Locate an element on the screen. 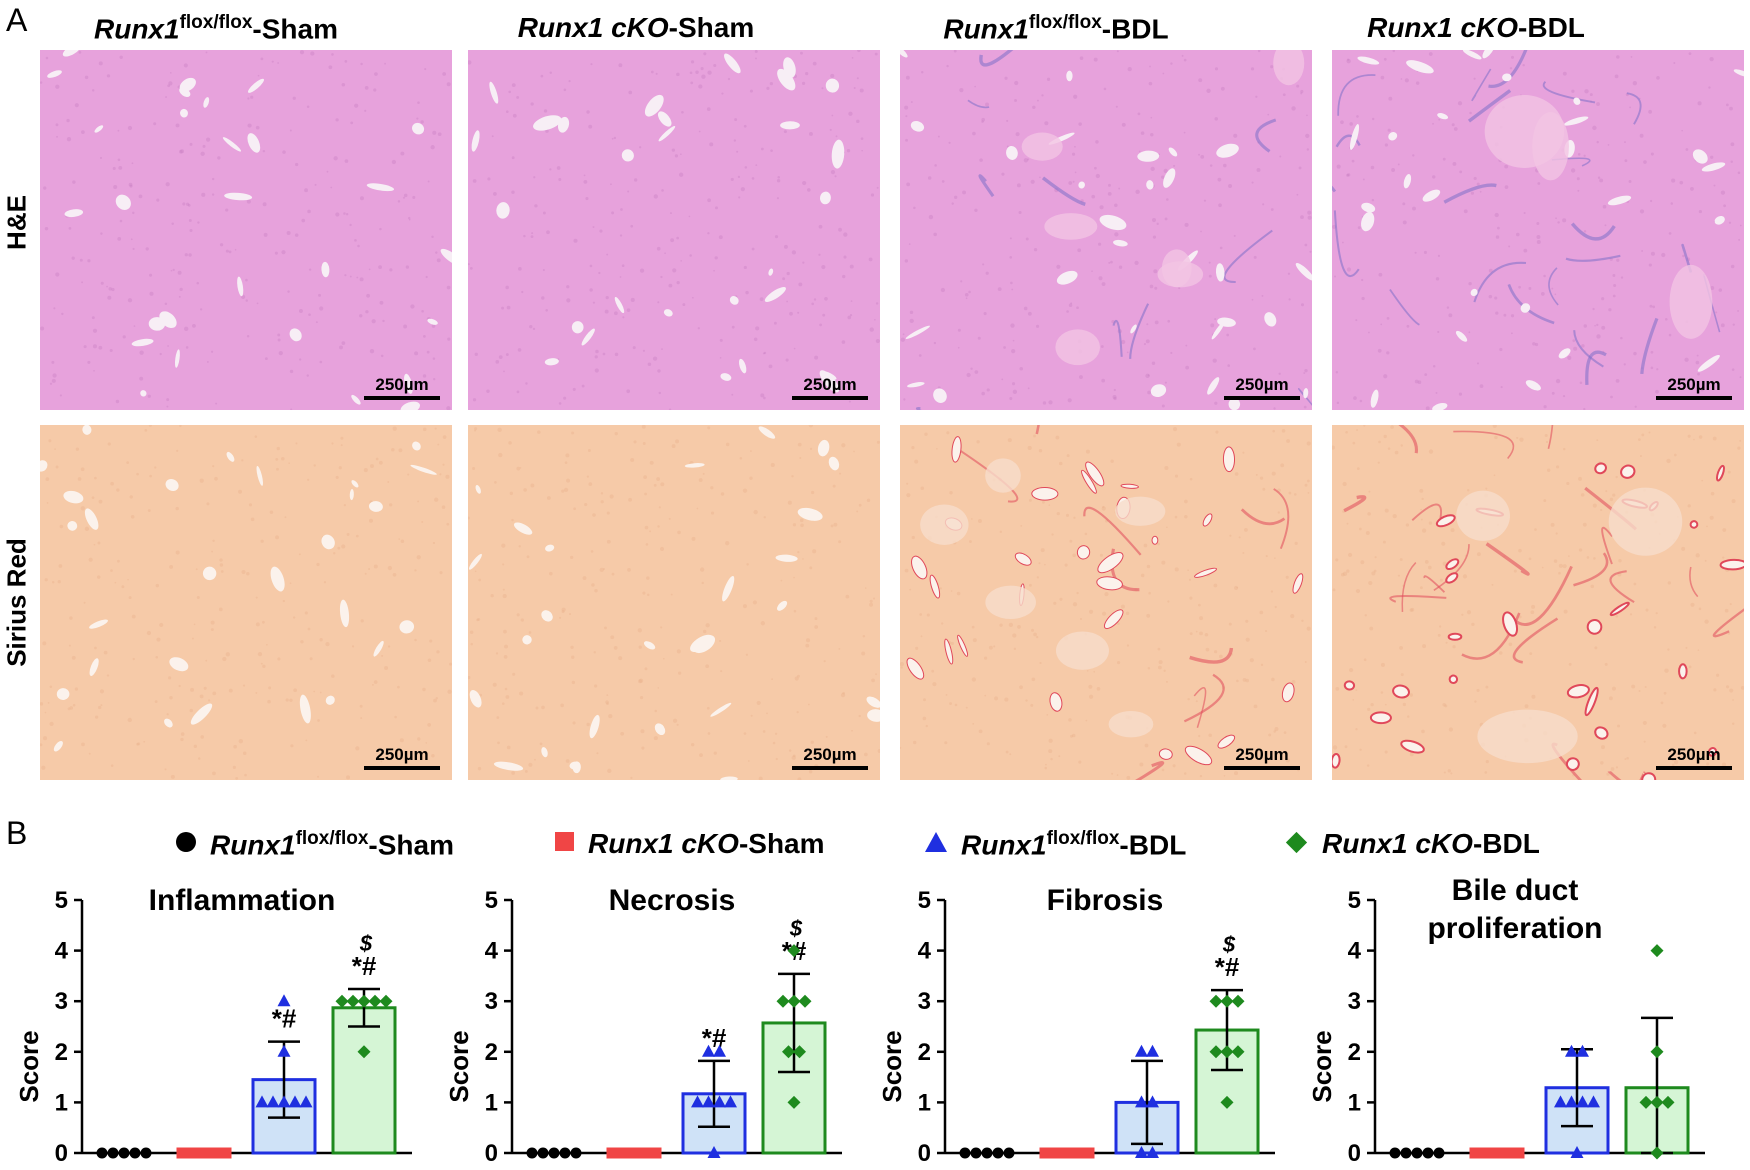 The image size is (1750, 1170). column-header-4: Runx1 cKO-BDL is located at coordinates (1476, 28).